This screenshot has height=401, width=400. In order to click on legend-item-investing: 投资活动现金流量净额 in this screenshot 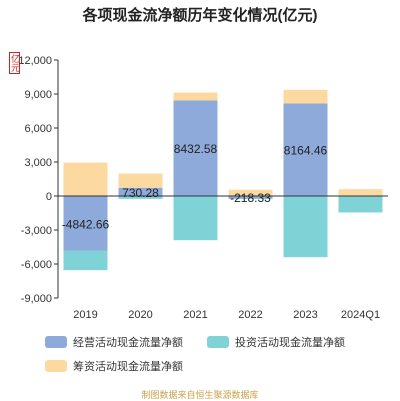, I will do `click(276, 342)`.